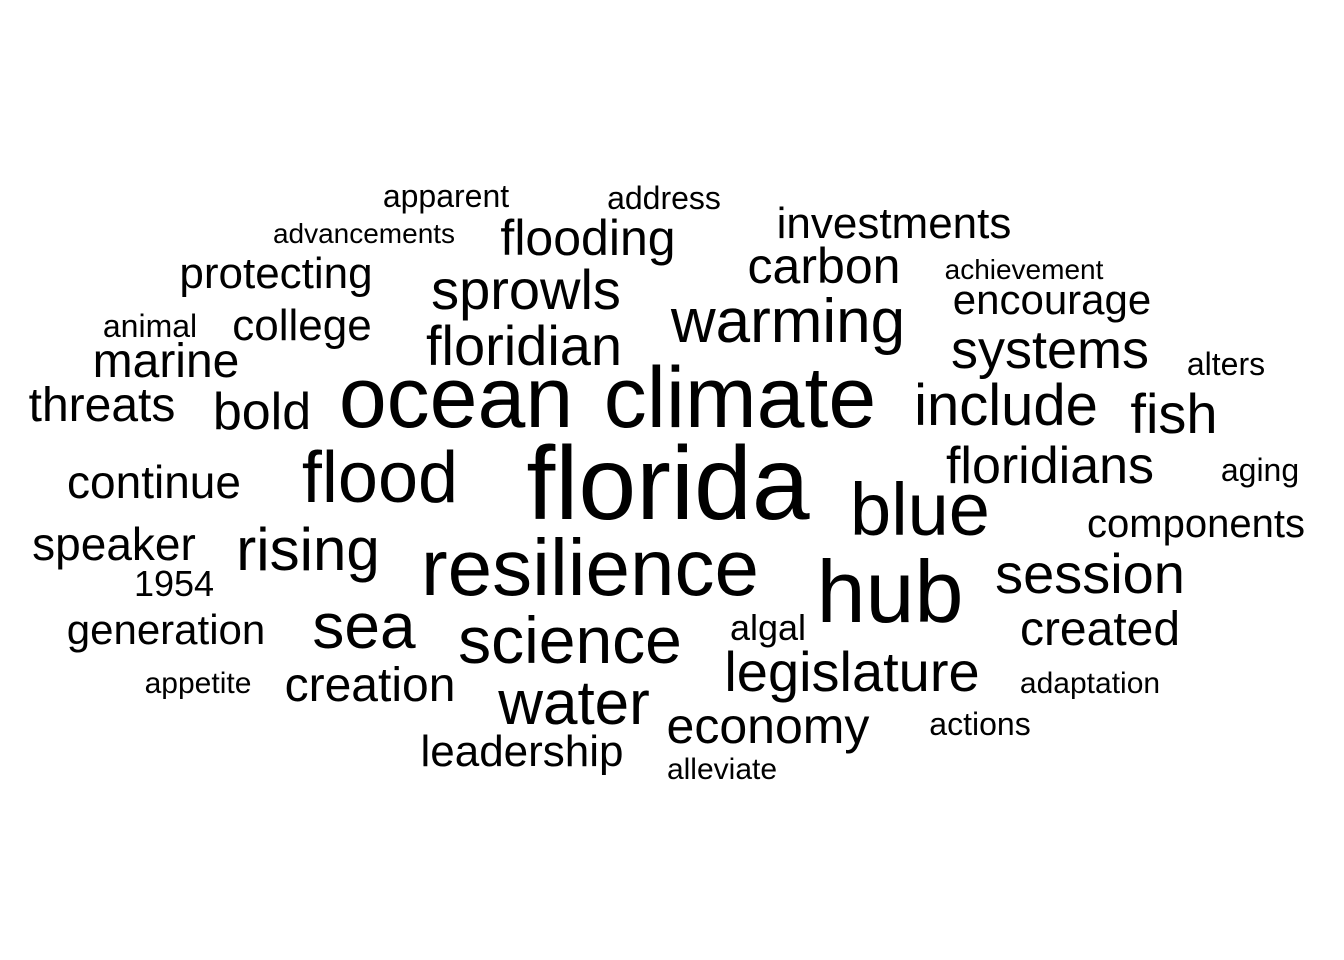 Image resolution: width=1344 pixels, height=960 pixels. Describe the element at coordinates (852, 671) in the screenshot. I see `word-legislature: legislature` at that location.